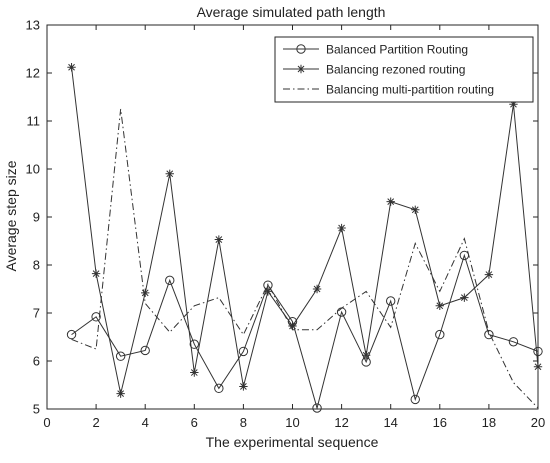 The width and height of the screenshot is (550, 463). What do you see at coordinates (36, 313) in the screenshot?
I see `y-tick-label: 7` at bounding box center [36, 313].